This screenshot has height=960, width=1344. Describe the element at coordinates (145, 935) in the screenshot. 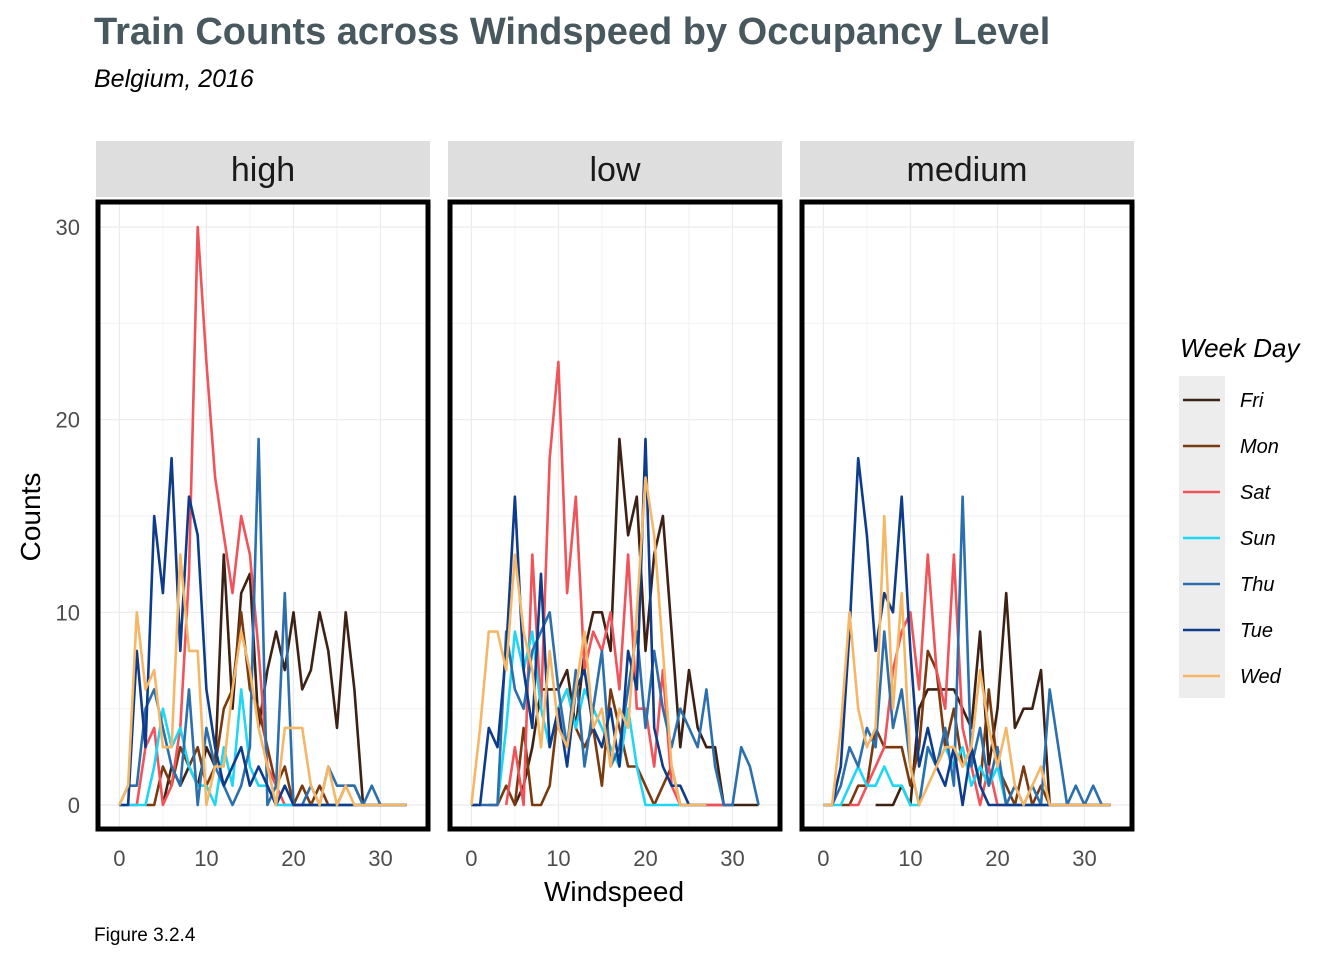

I see `figure-caption: Figure 3.2.4` at that location.